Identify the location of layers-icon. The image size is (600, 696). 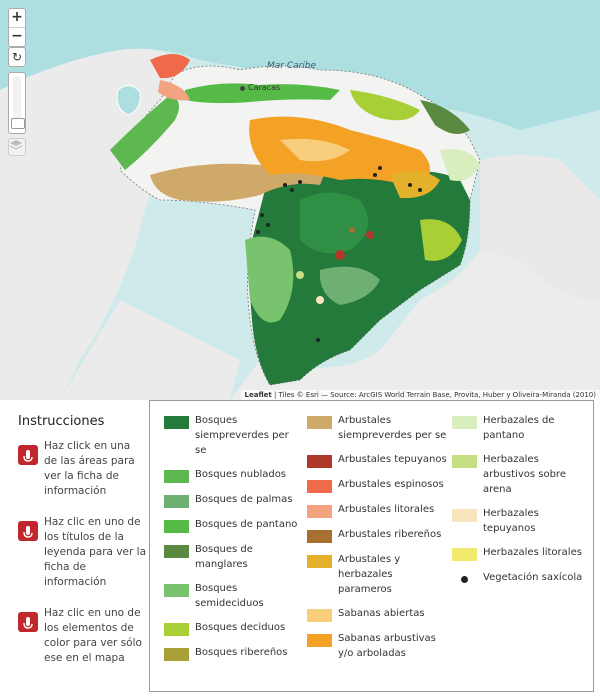
(17, 147).